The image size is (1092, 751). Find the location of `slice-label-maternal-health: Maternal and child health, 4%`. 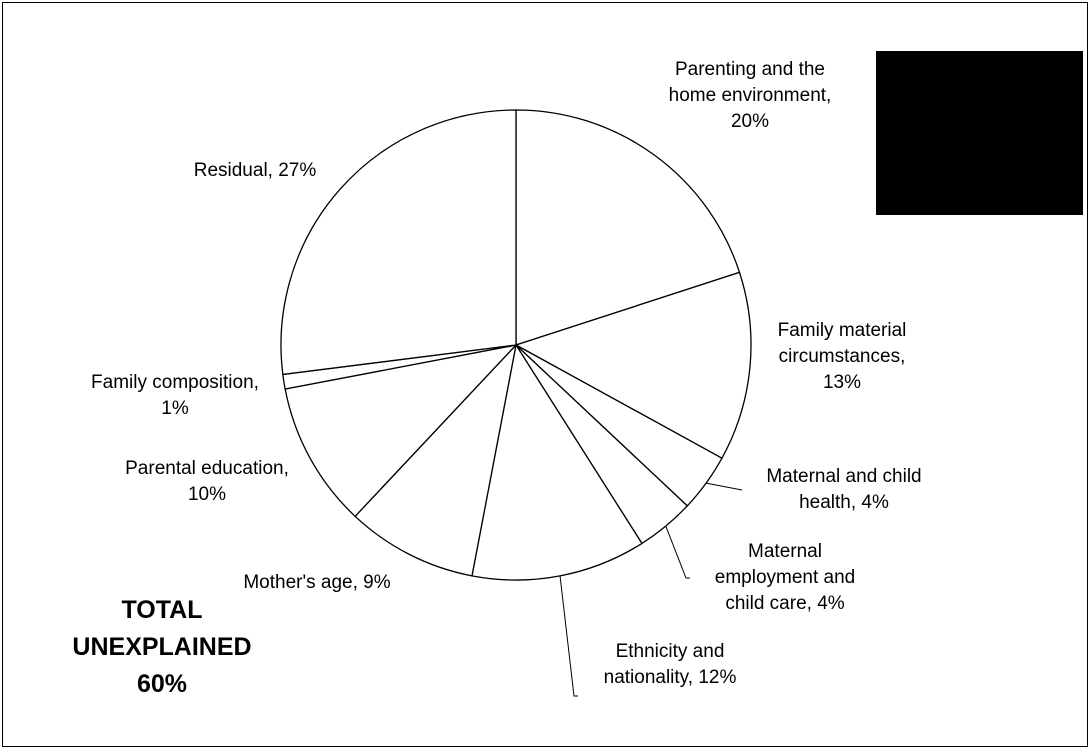

slice-label-maternal-health: Maternal and child health, 4% is located at coordinates (844, 489).